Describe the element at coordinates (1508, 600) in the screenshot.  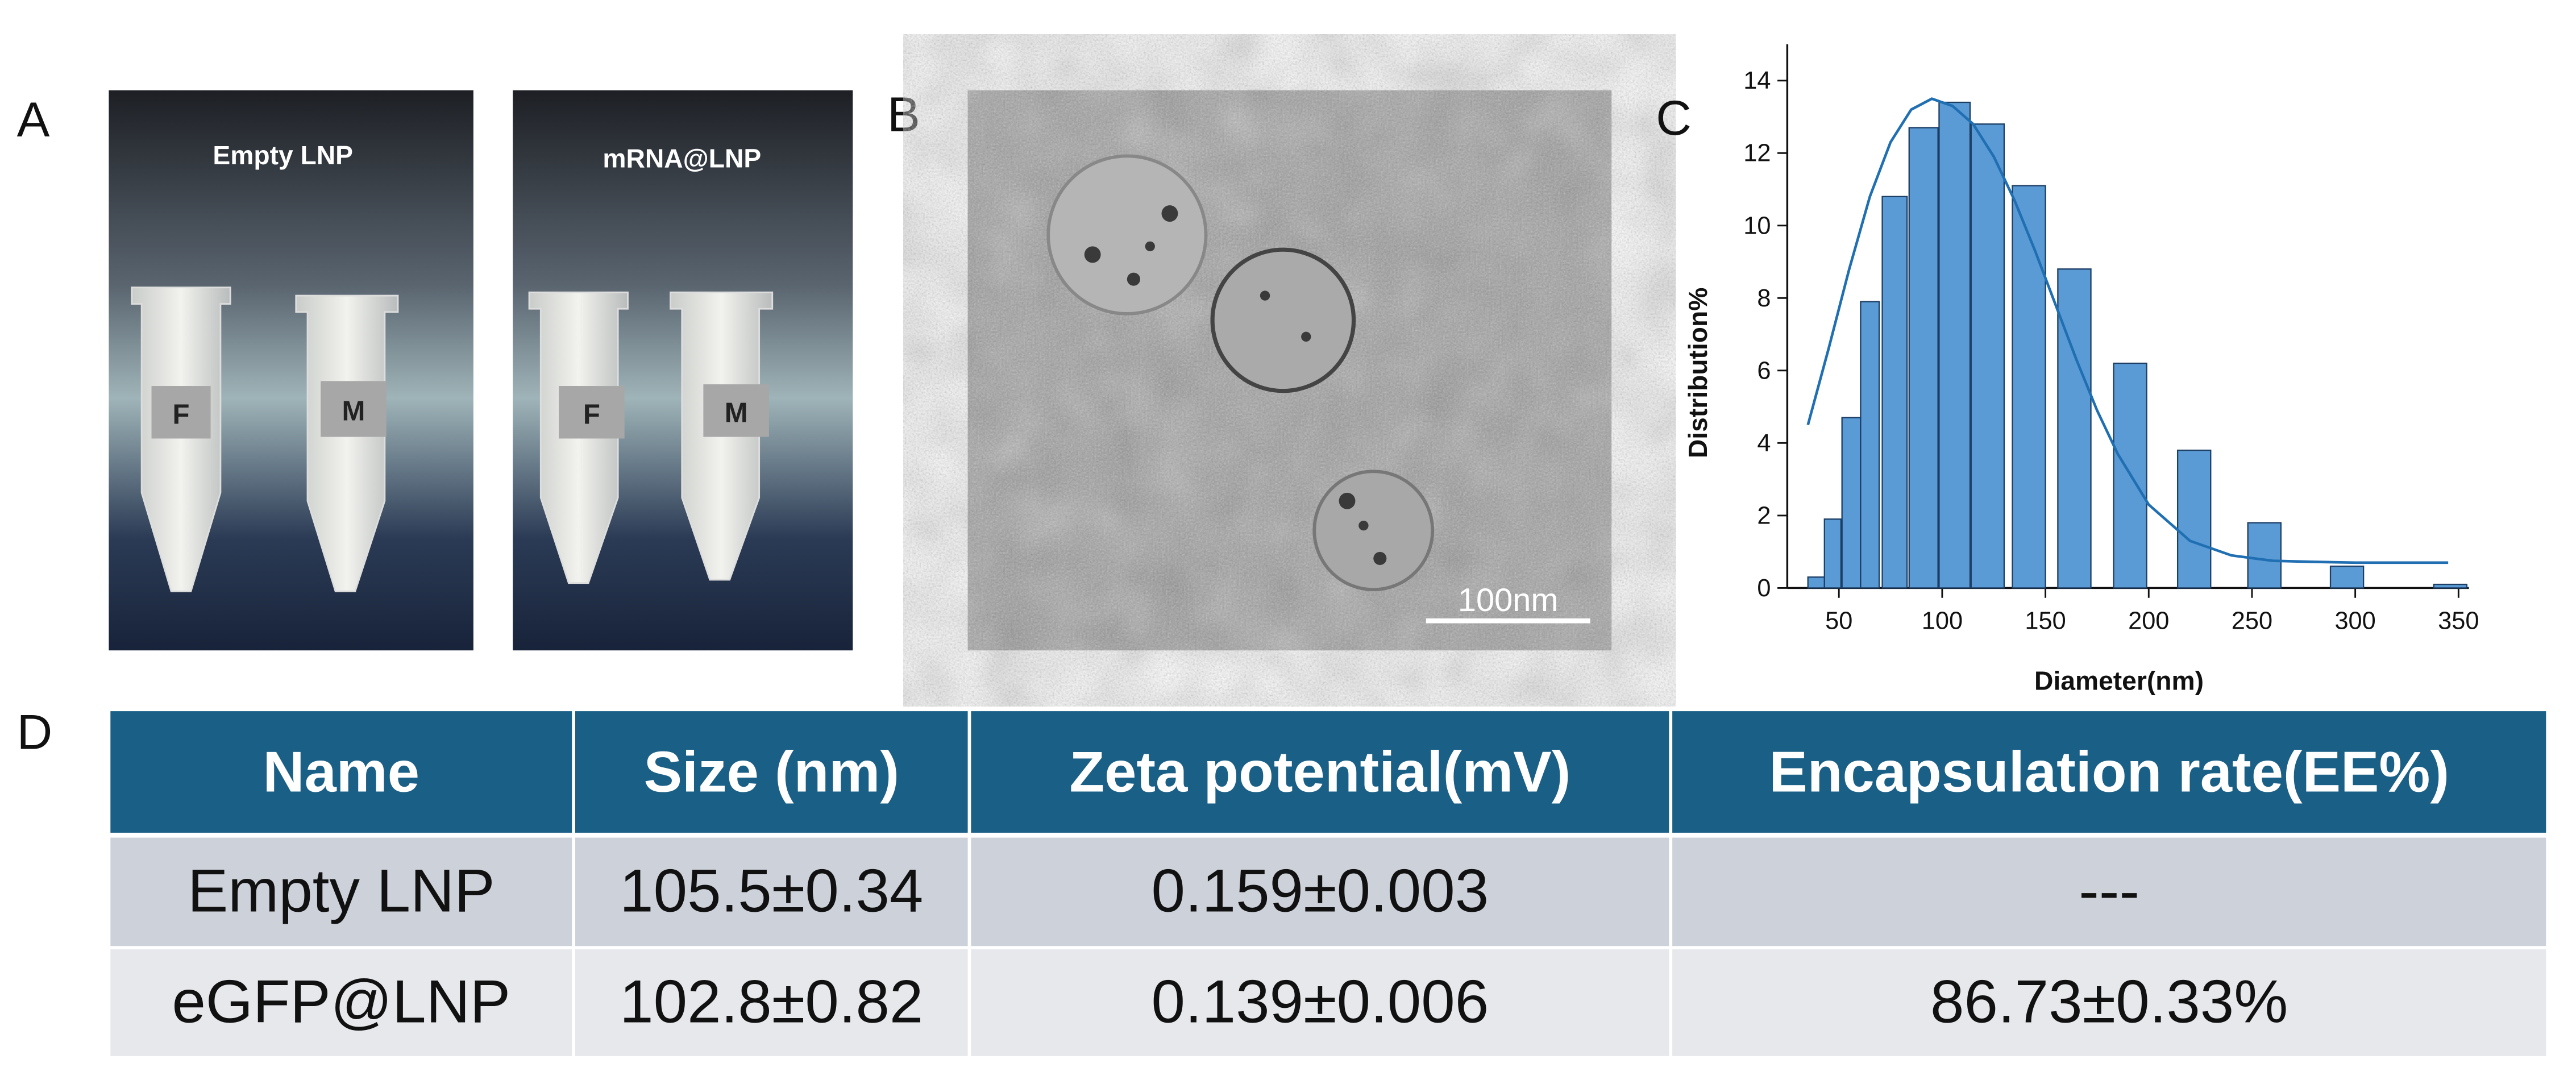
I see `scale-bar-label: 100nm` at that location.